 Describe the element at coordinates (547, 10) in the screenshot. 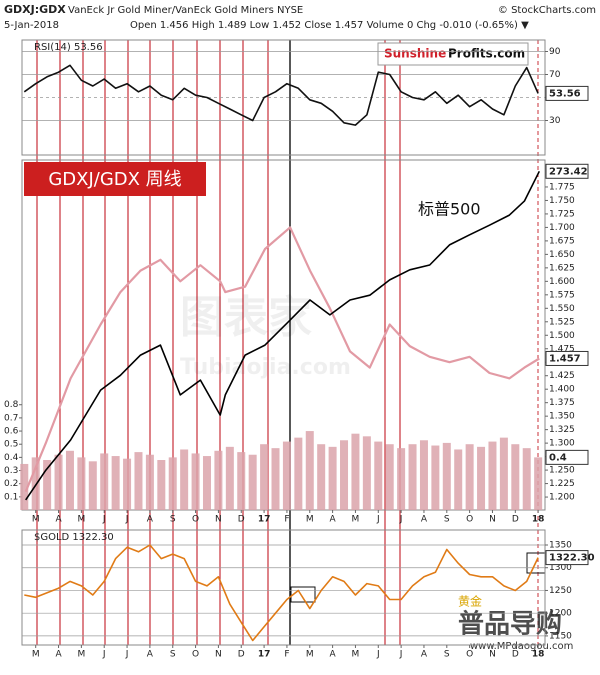

I see `source: © StockCharts.com` at that location.